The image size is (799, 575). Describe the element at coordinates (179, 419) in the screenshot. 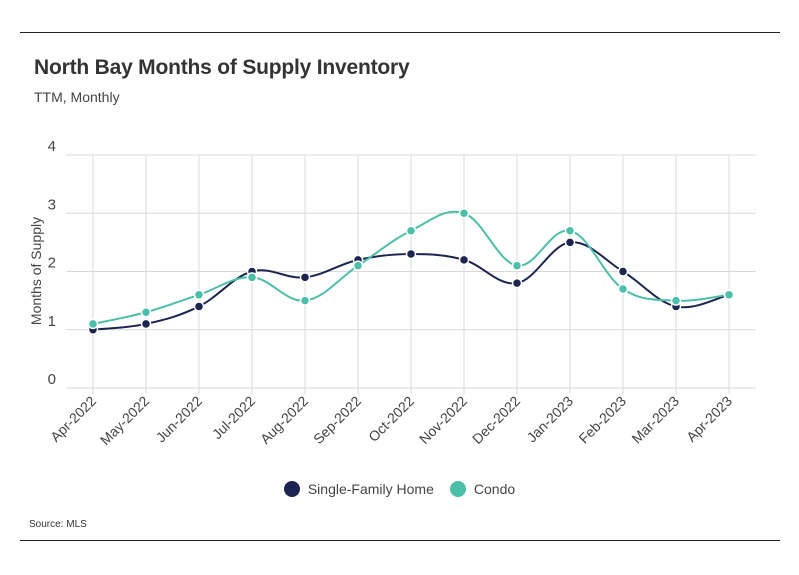

I see `x-tick-label: Jun-2022` at that location.